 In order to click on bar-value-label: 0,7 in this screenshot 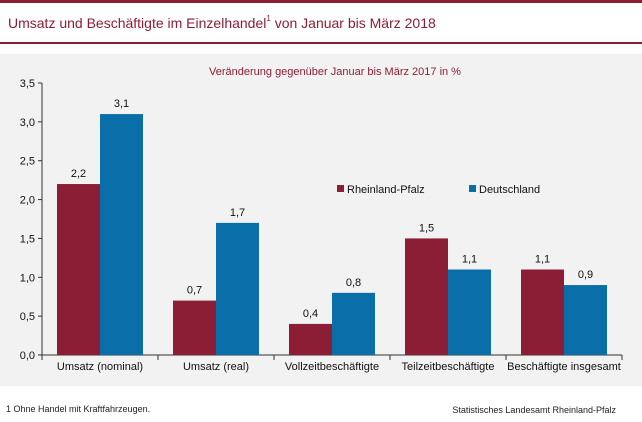, I will do `click(194, 291)`.